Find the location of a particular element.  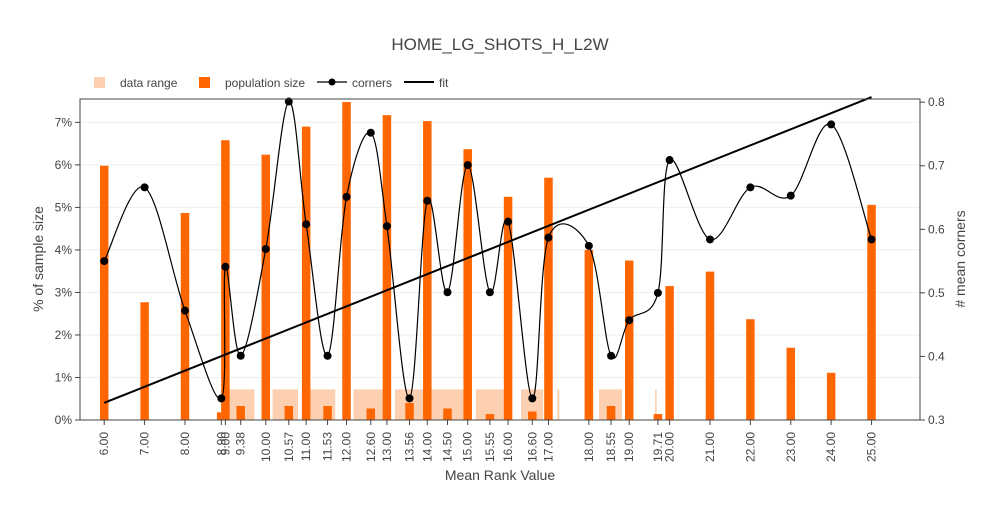

legend-swatch-population-size is located at coordinates (204, 82).